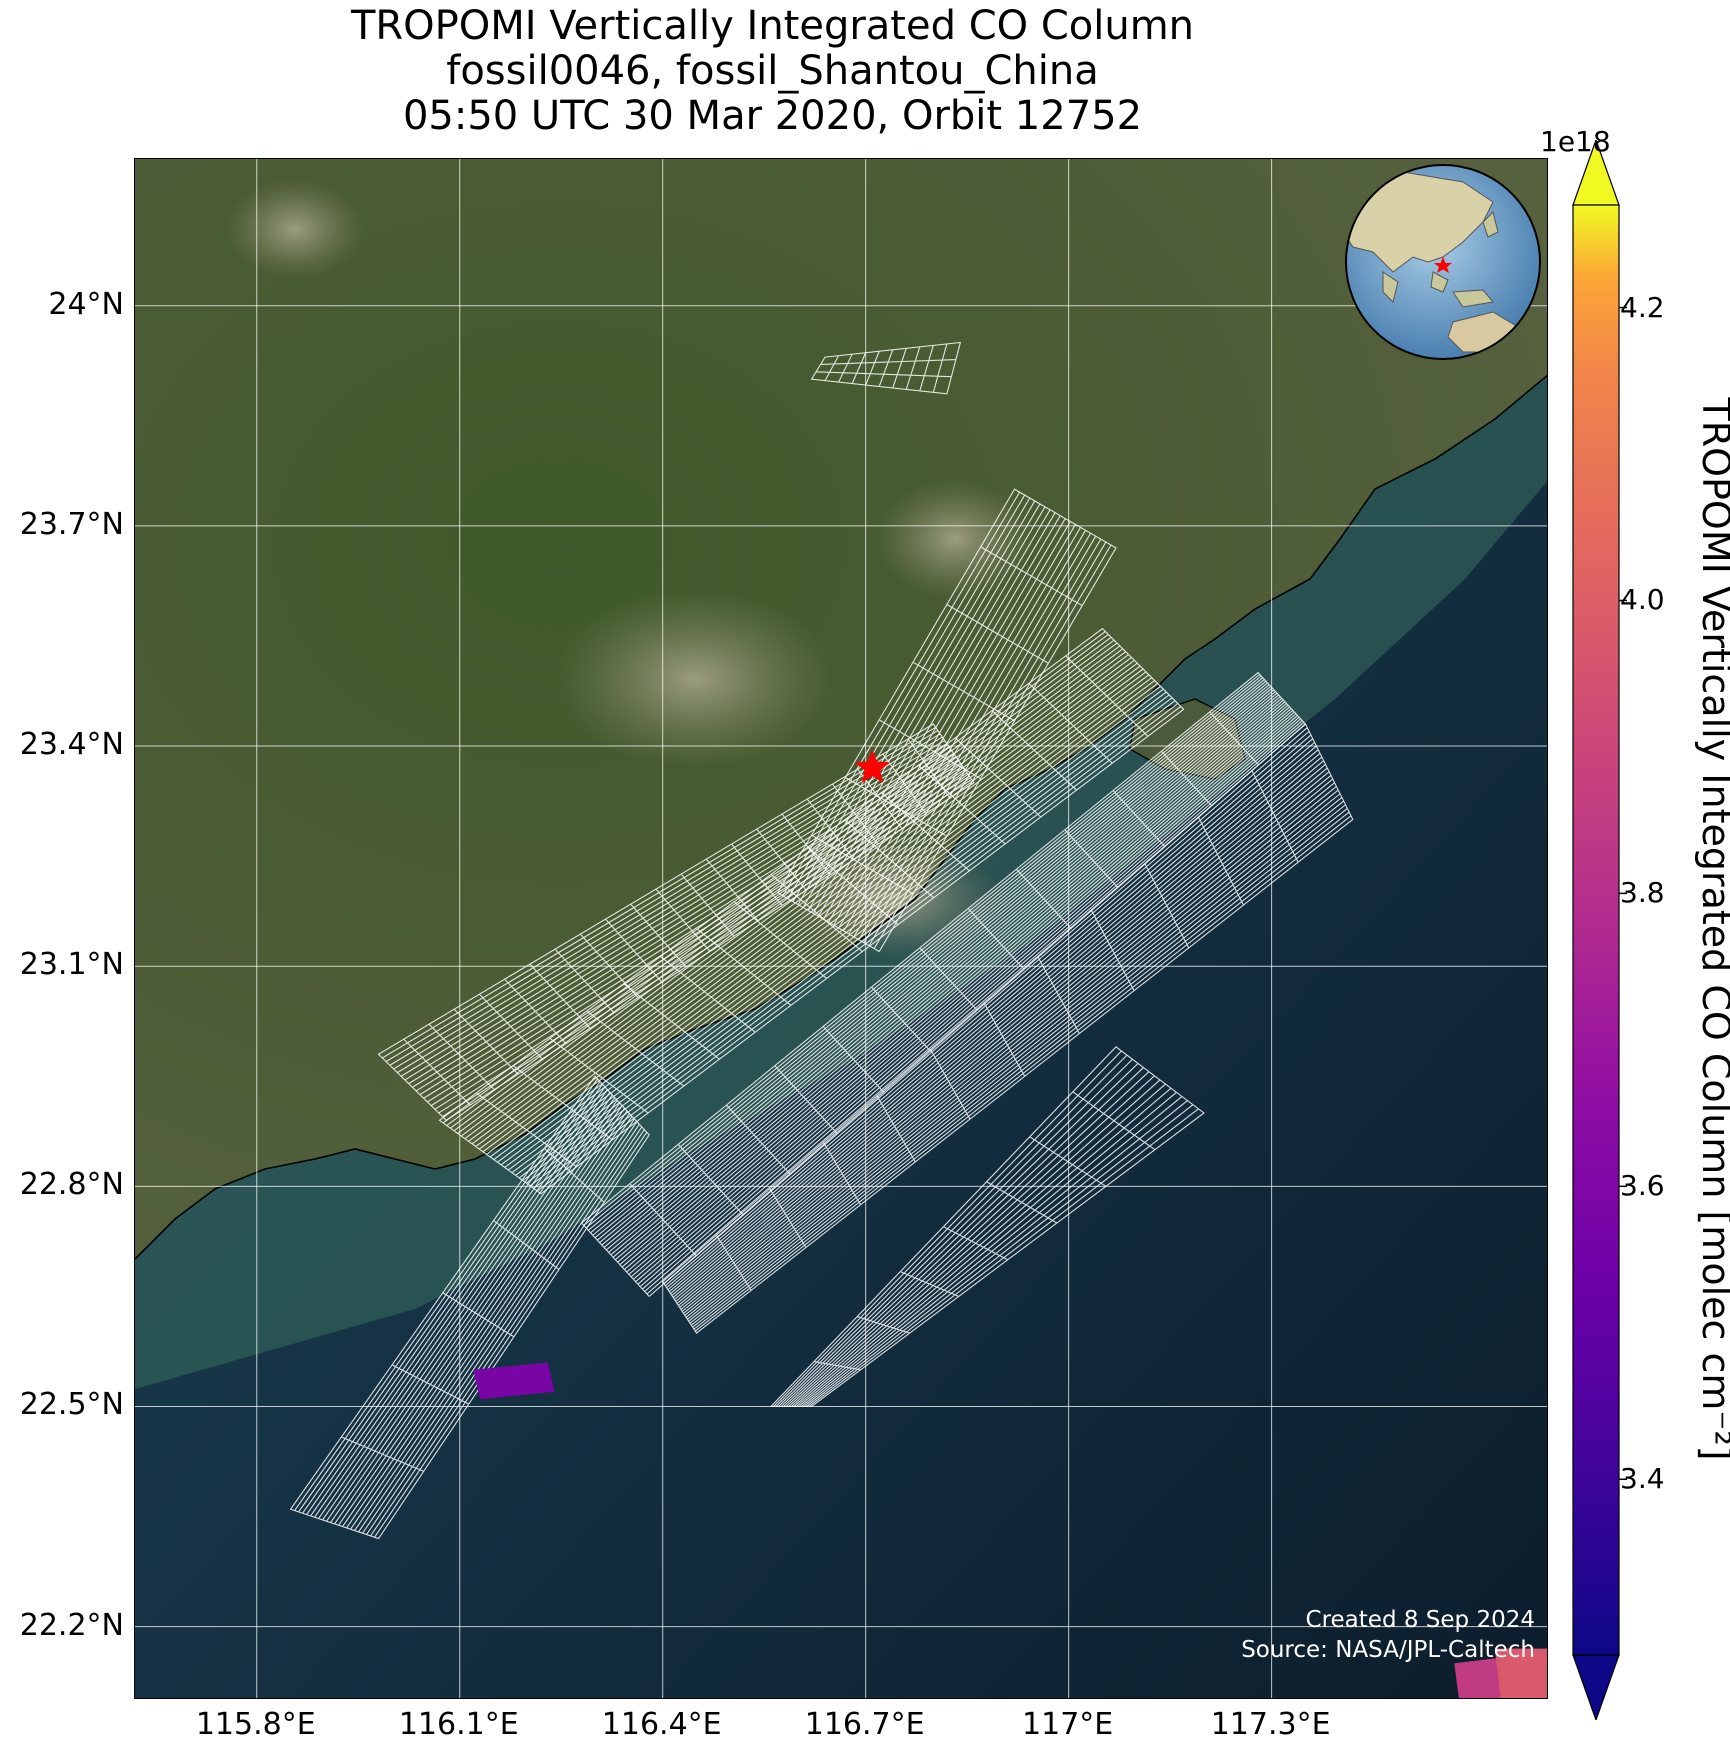  Describe the element at coordinates (1642, 893) in the screenshot. I see `colorbar-tick-label: 3.8` at that location.